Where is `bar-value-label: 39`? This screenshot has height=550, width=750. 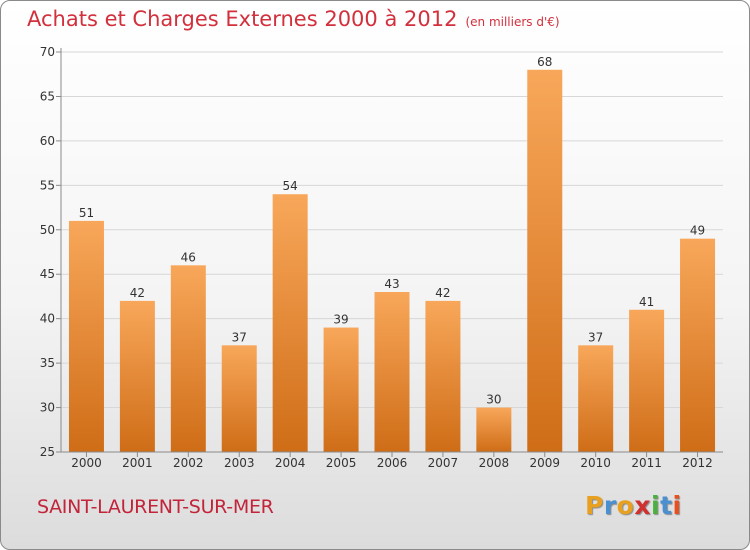
bar-value-label: 39 is located at coordinates (340, 320).